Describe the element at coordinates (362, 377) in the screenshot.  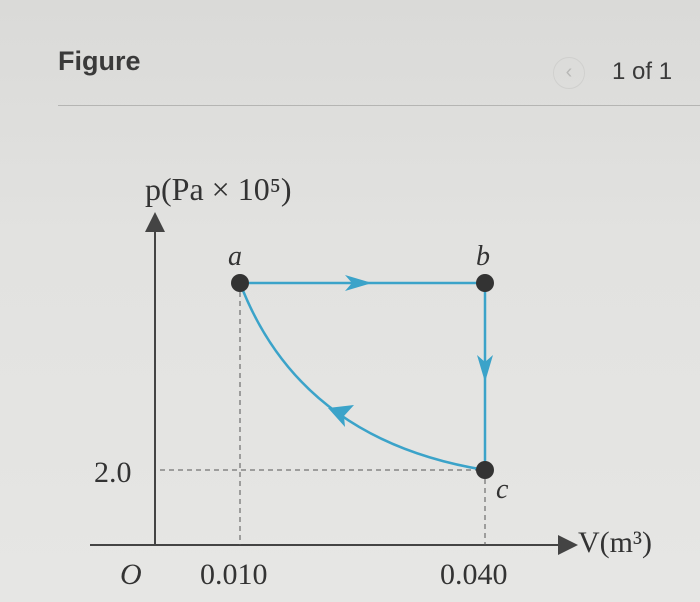
I see `path-ca` at that location.